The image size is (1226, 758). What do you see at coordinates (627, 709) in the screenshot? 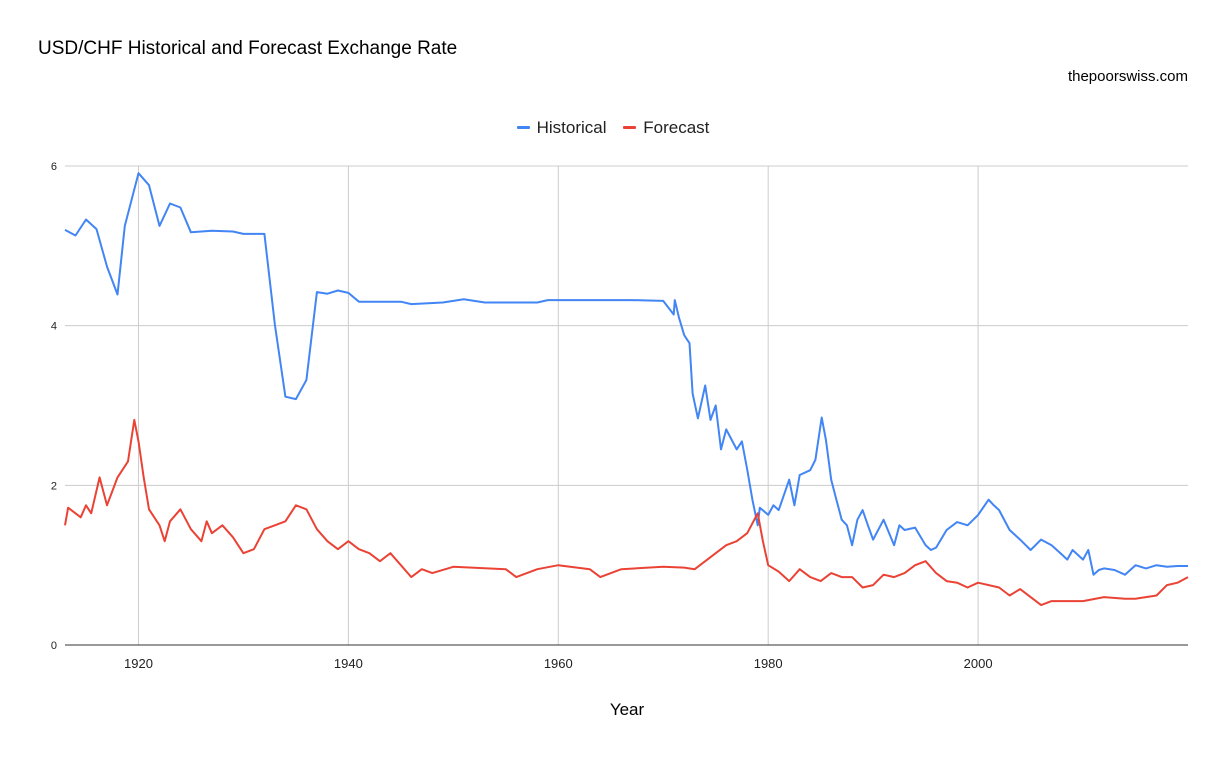
I see `x-axis-label: Year` at bounding box center [627, 709].